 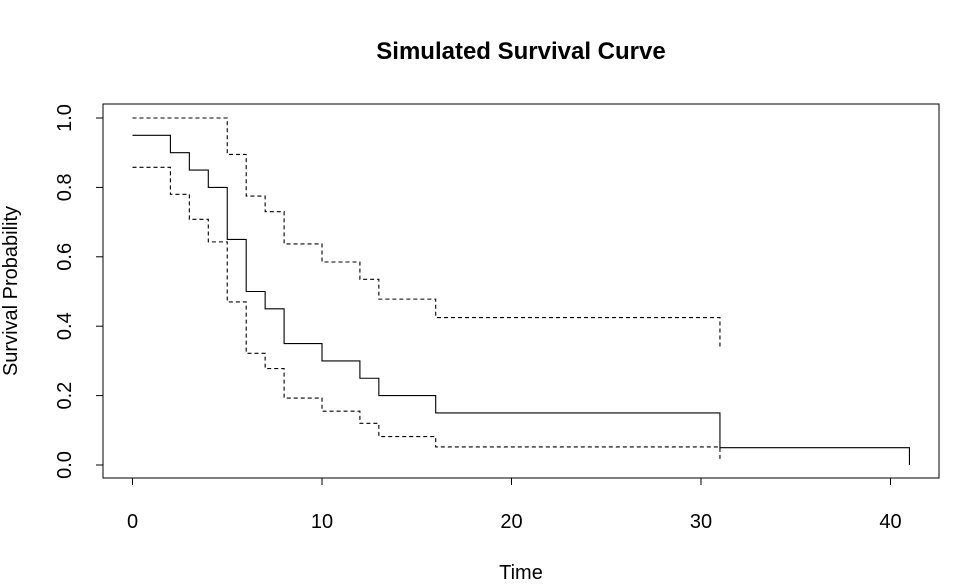 What do you see at coordinates (65, 257) in the screenshot?
I see `y-tick-label: 0.6` at bounding box center [65, 257].